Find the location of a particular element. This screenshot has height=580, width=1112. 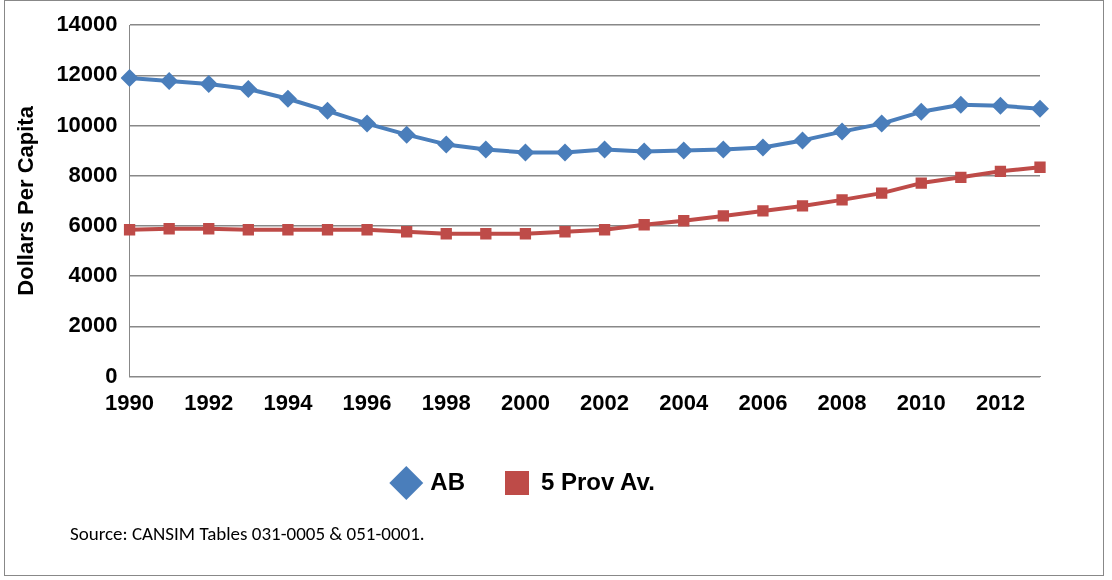

y-tick-label: 12000 is located at coordinates (87, 74).